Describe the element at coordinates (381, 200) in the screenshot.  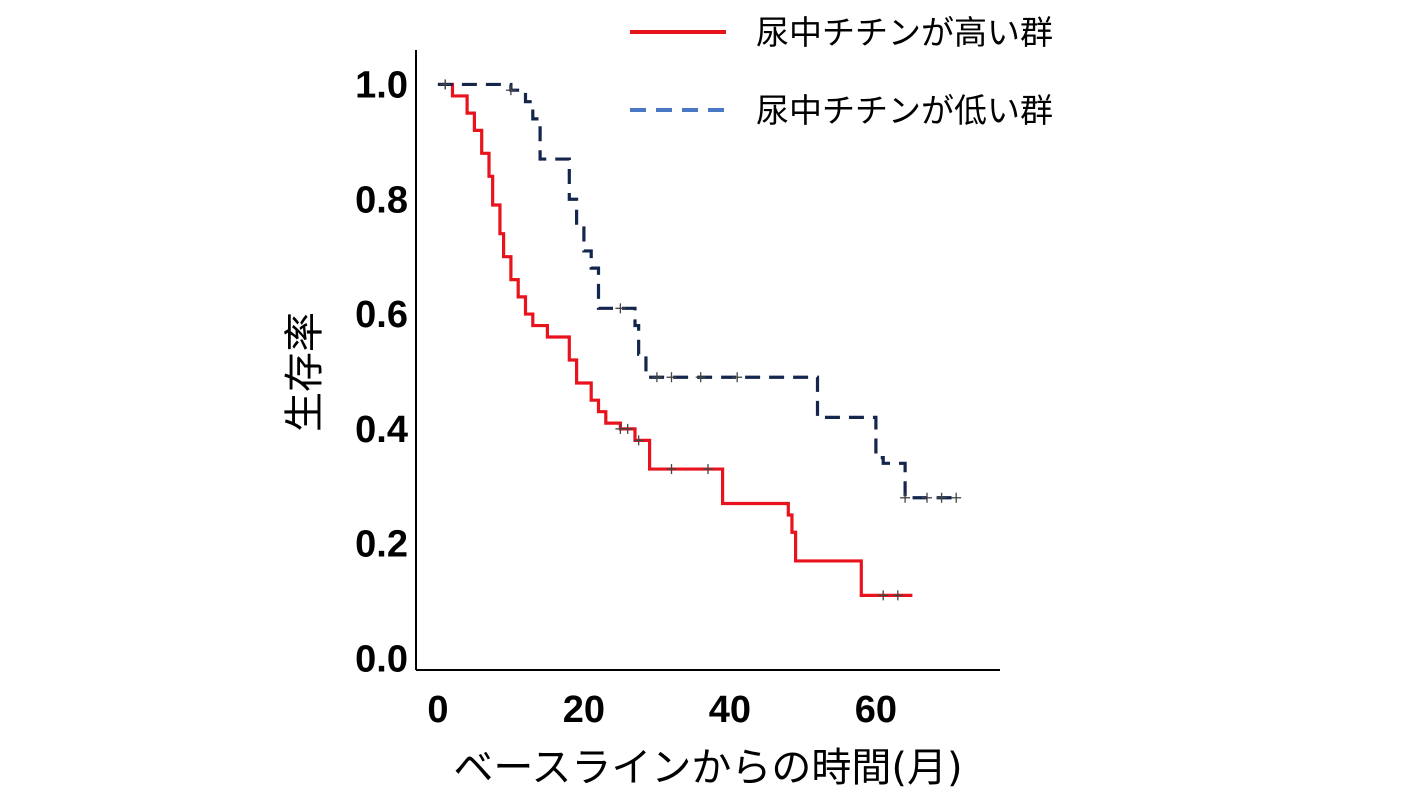
I see `y-tick-label: 0.8` at that location.